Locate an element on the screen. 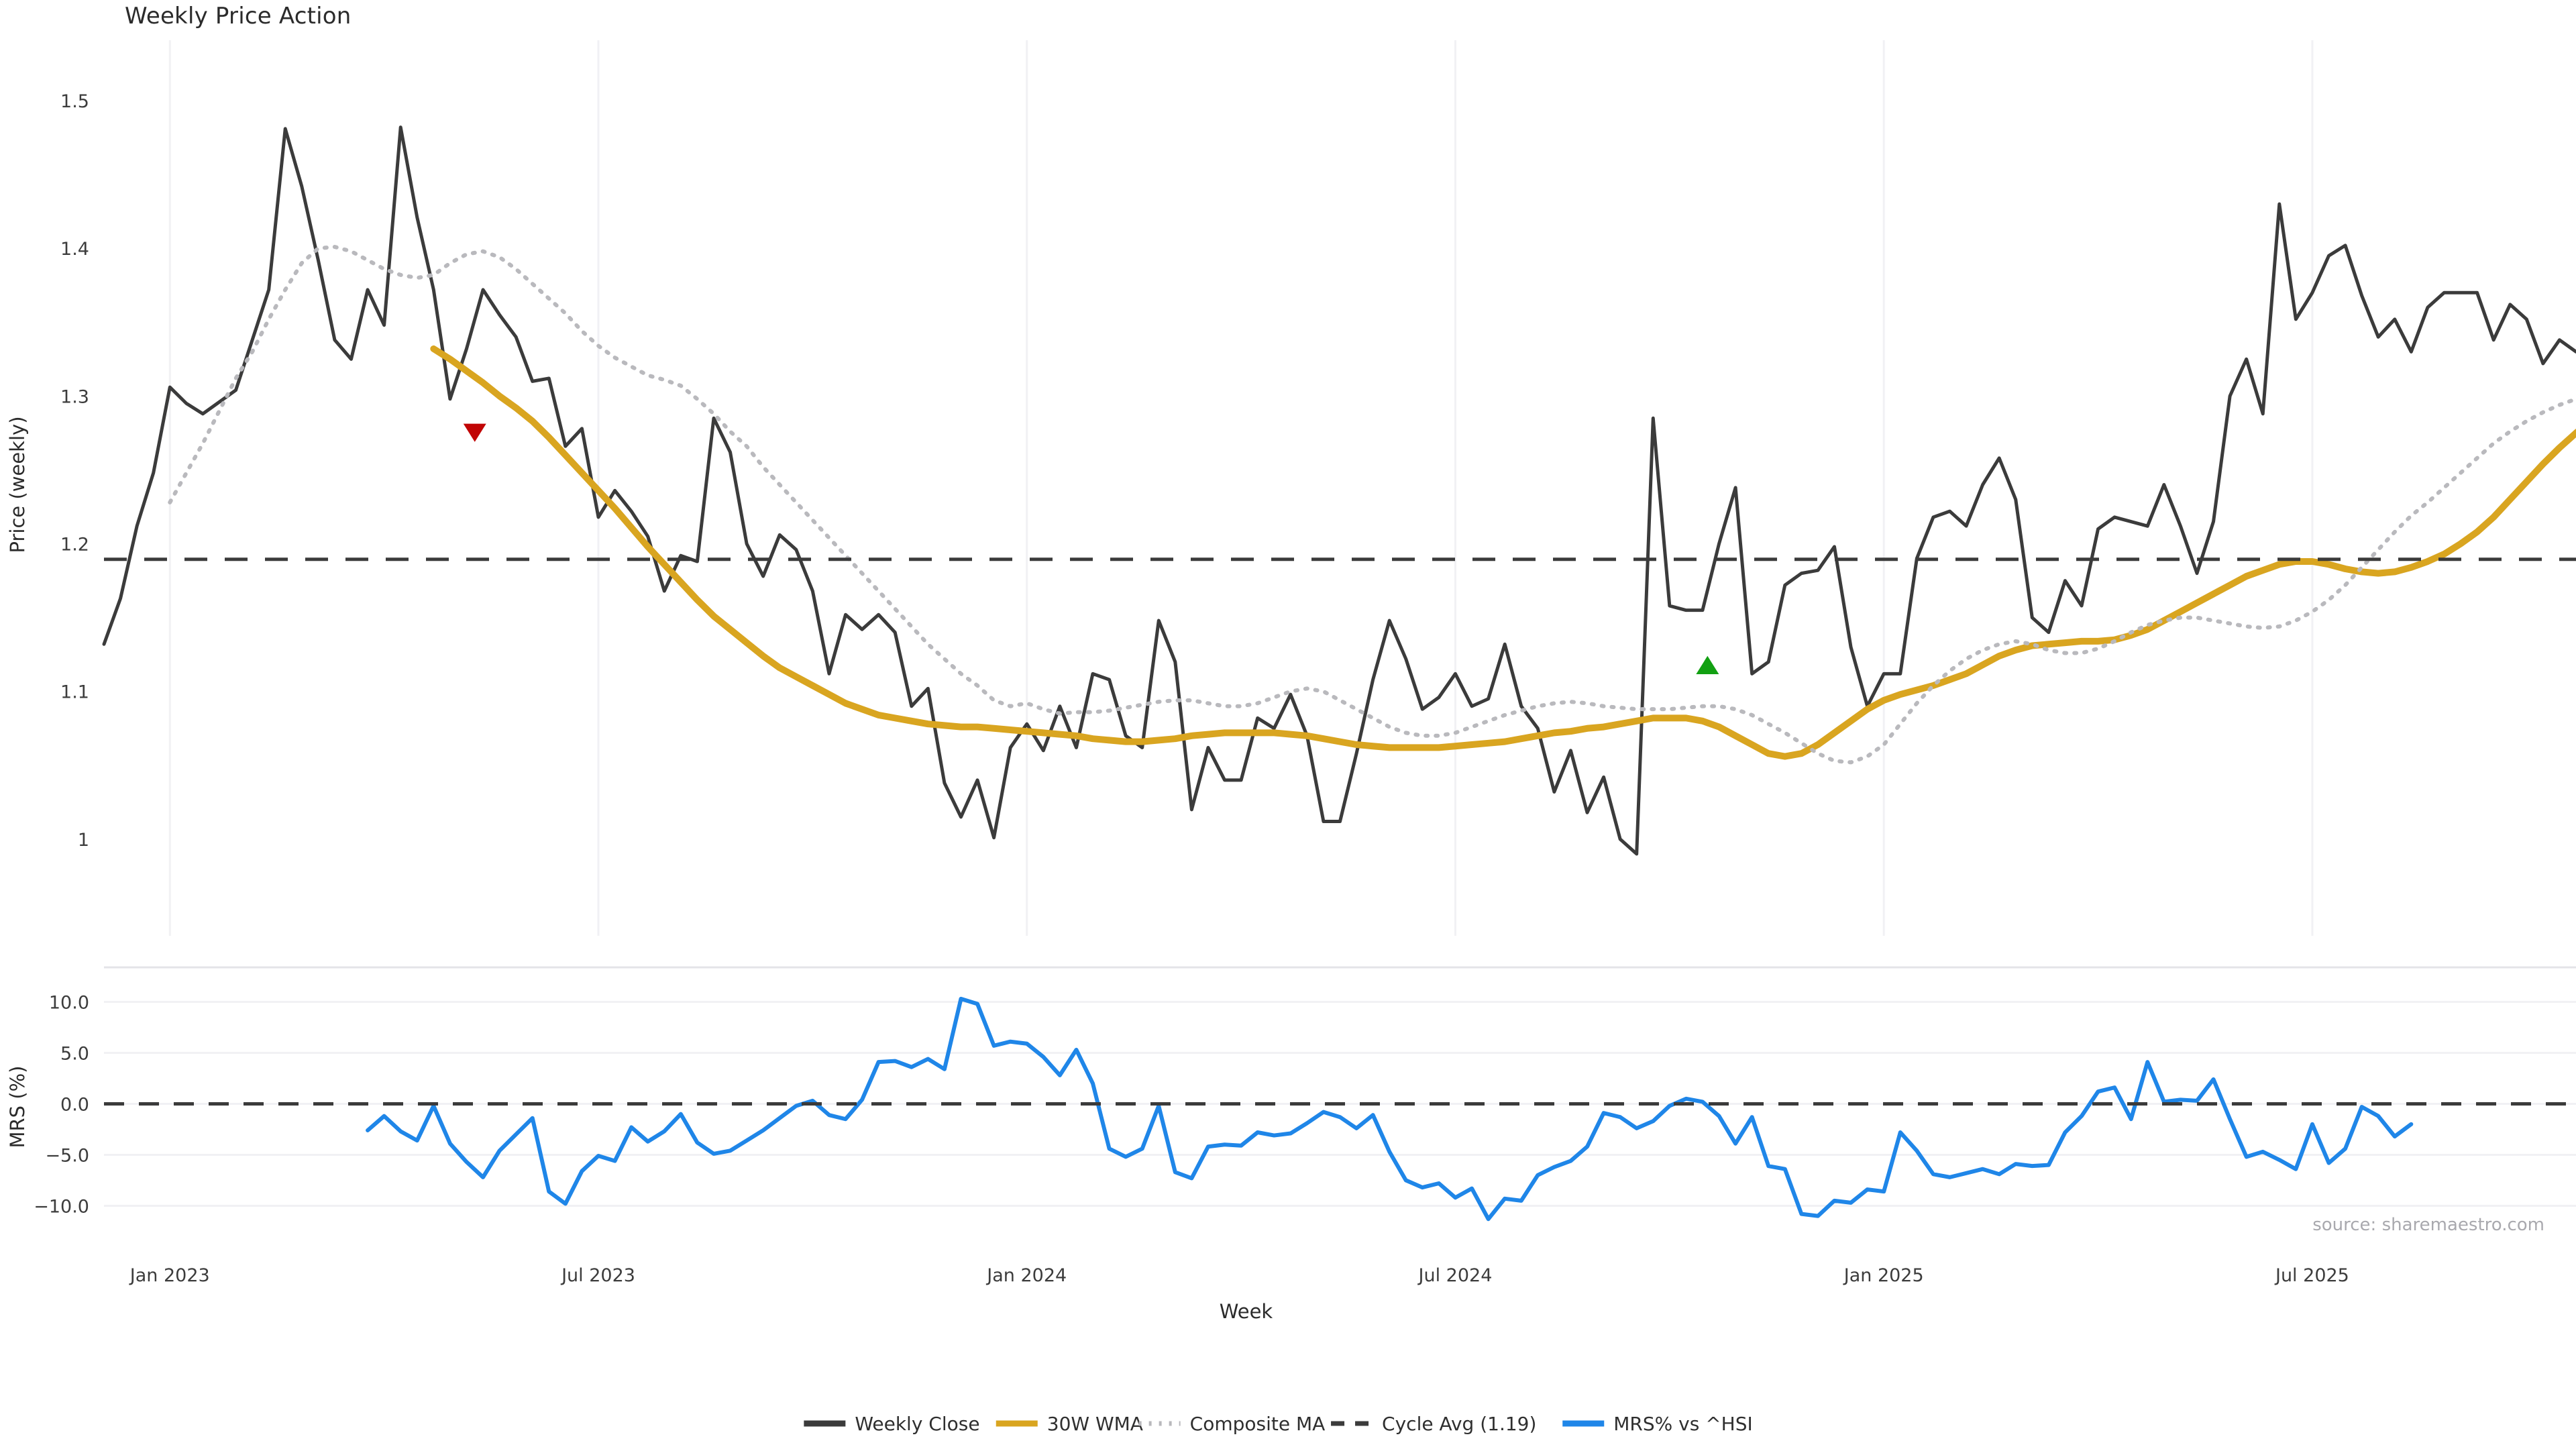 The width and height of the screenshot is (2576, 1449). mrs-series-group is located at coordinates (1340, 1109).